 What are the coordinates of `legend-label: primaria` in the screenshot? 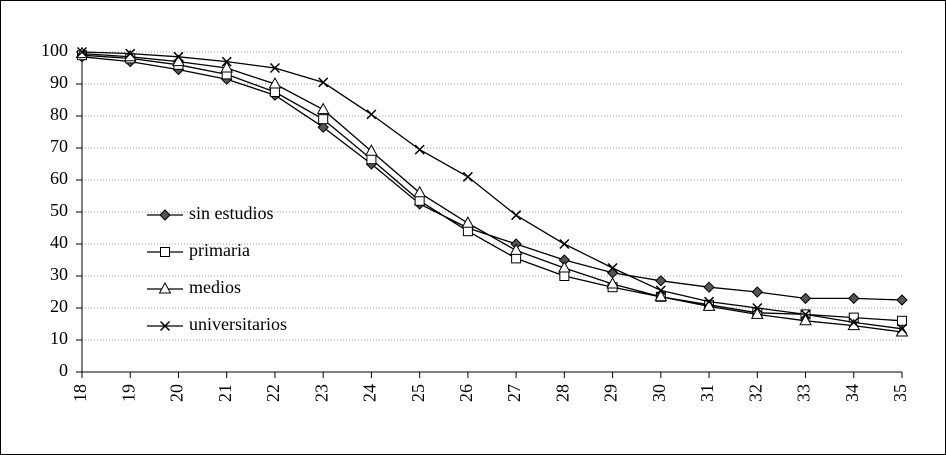 It's located at (219, 250).